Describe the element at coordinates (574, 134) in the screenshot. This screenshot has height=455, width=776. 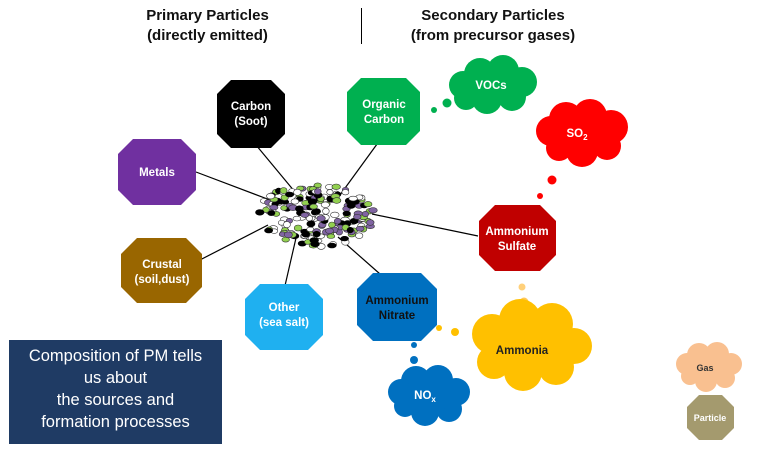
I see `so2-label-main: SO` at that location.